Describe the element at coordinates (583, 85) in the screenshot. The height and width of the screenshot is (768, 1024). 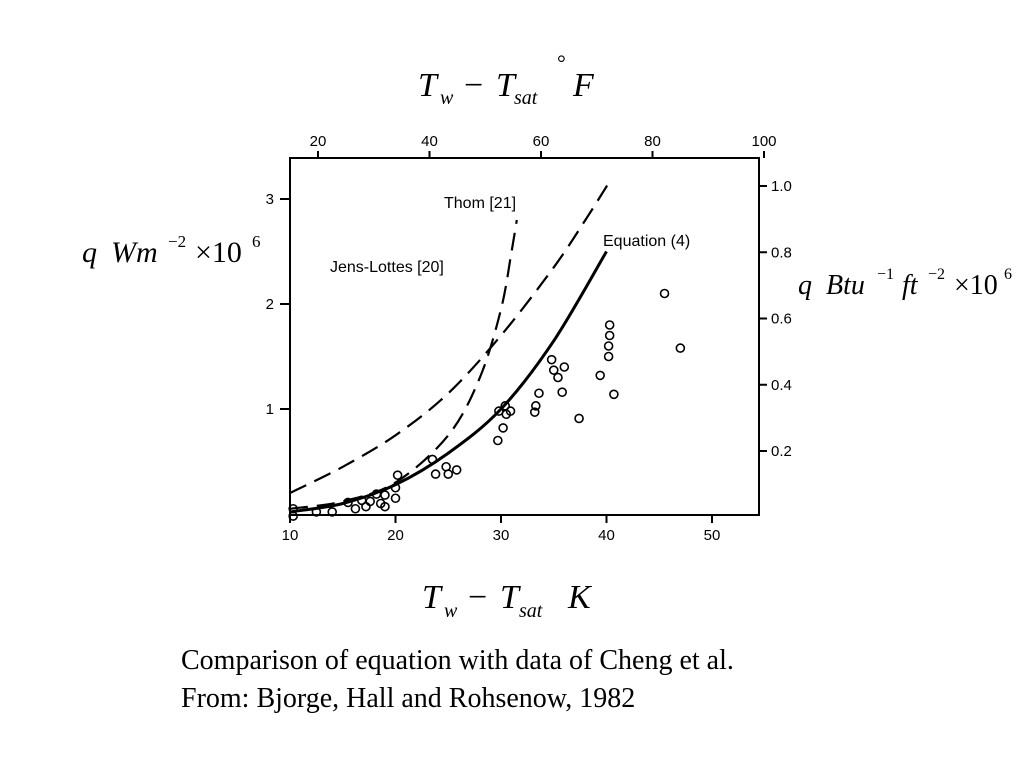
I see `svg-text: F` at that location.